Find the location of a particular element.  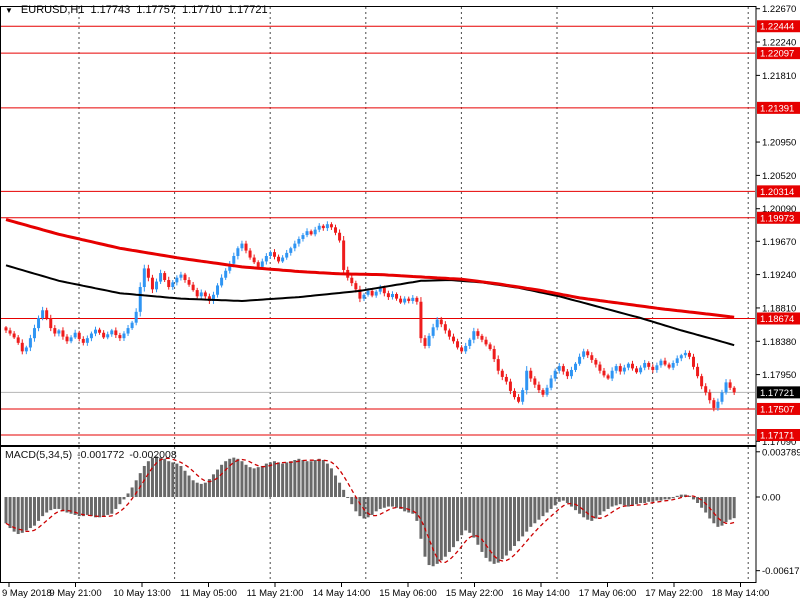

ohlc-low-value: 1.17710 is located at coordinates (202, 10).